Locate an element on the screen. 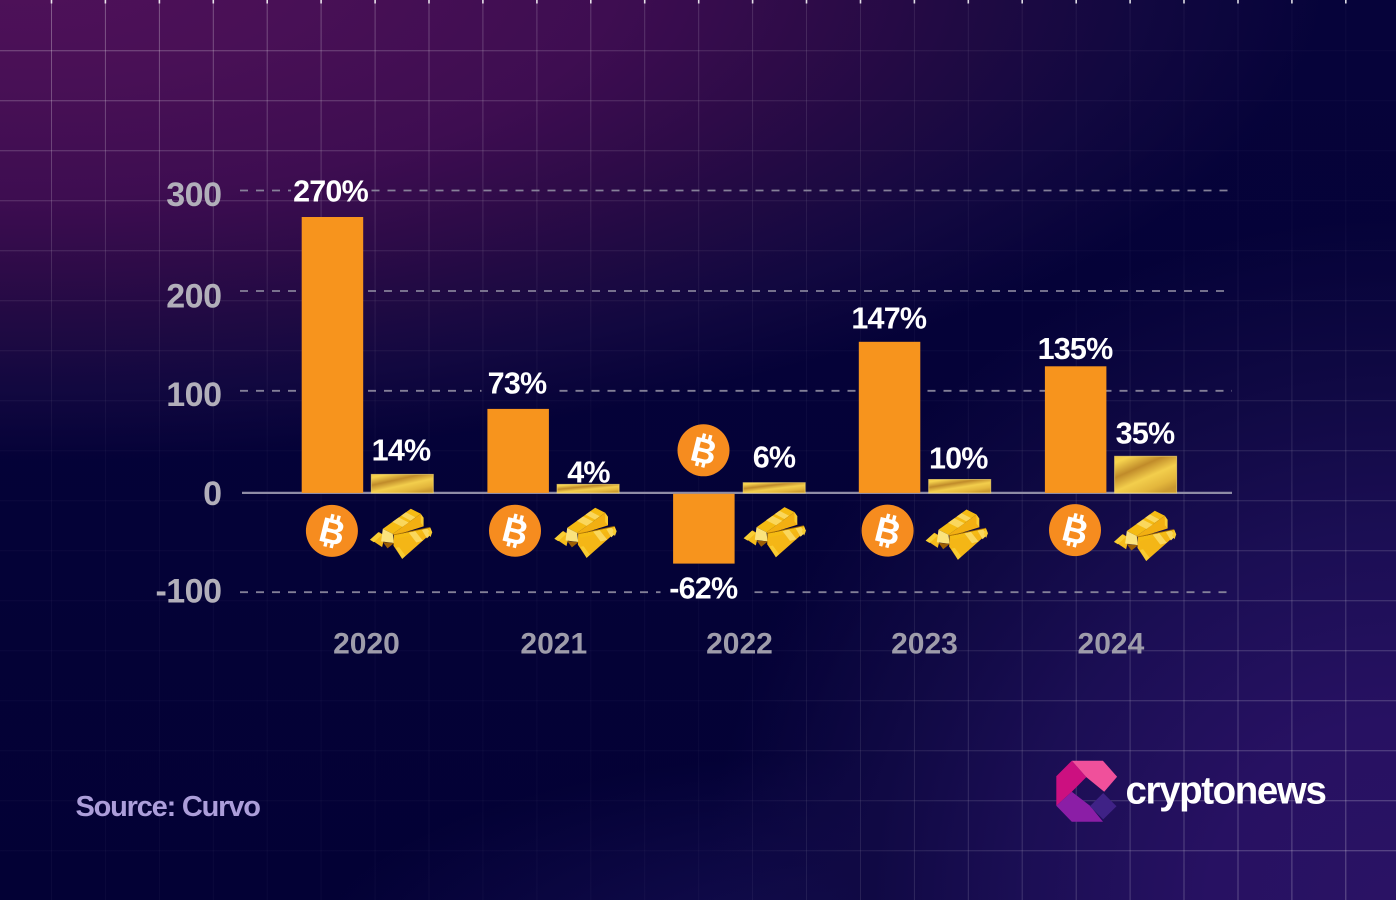  svg-text: 2023 is located at coordinates (924, 644).